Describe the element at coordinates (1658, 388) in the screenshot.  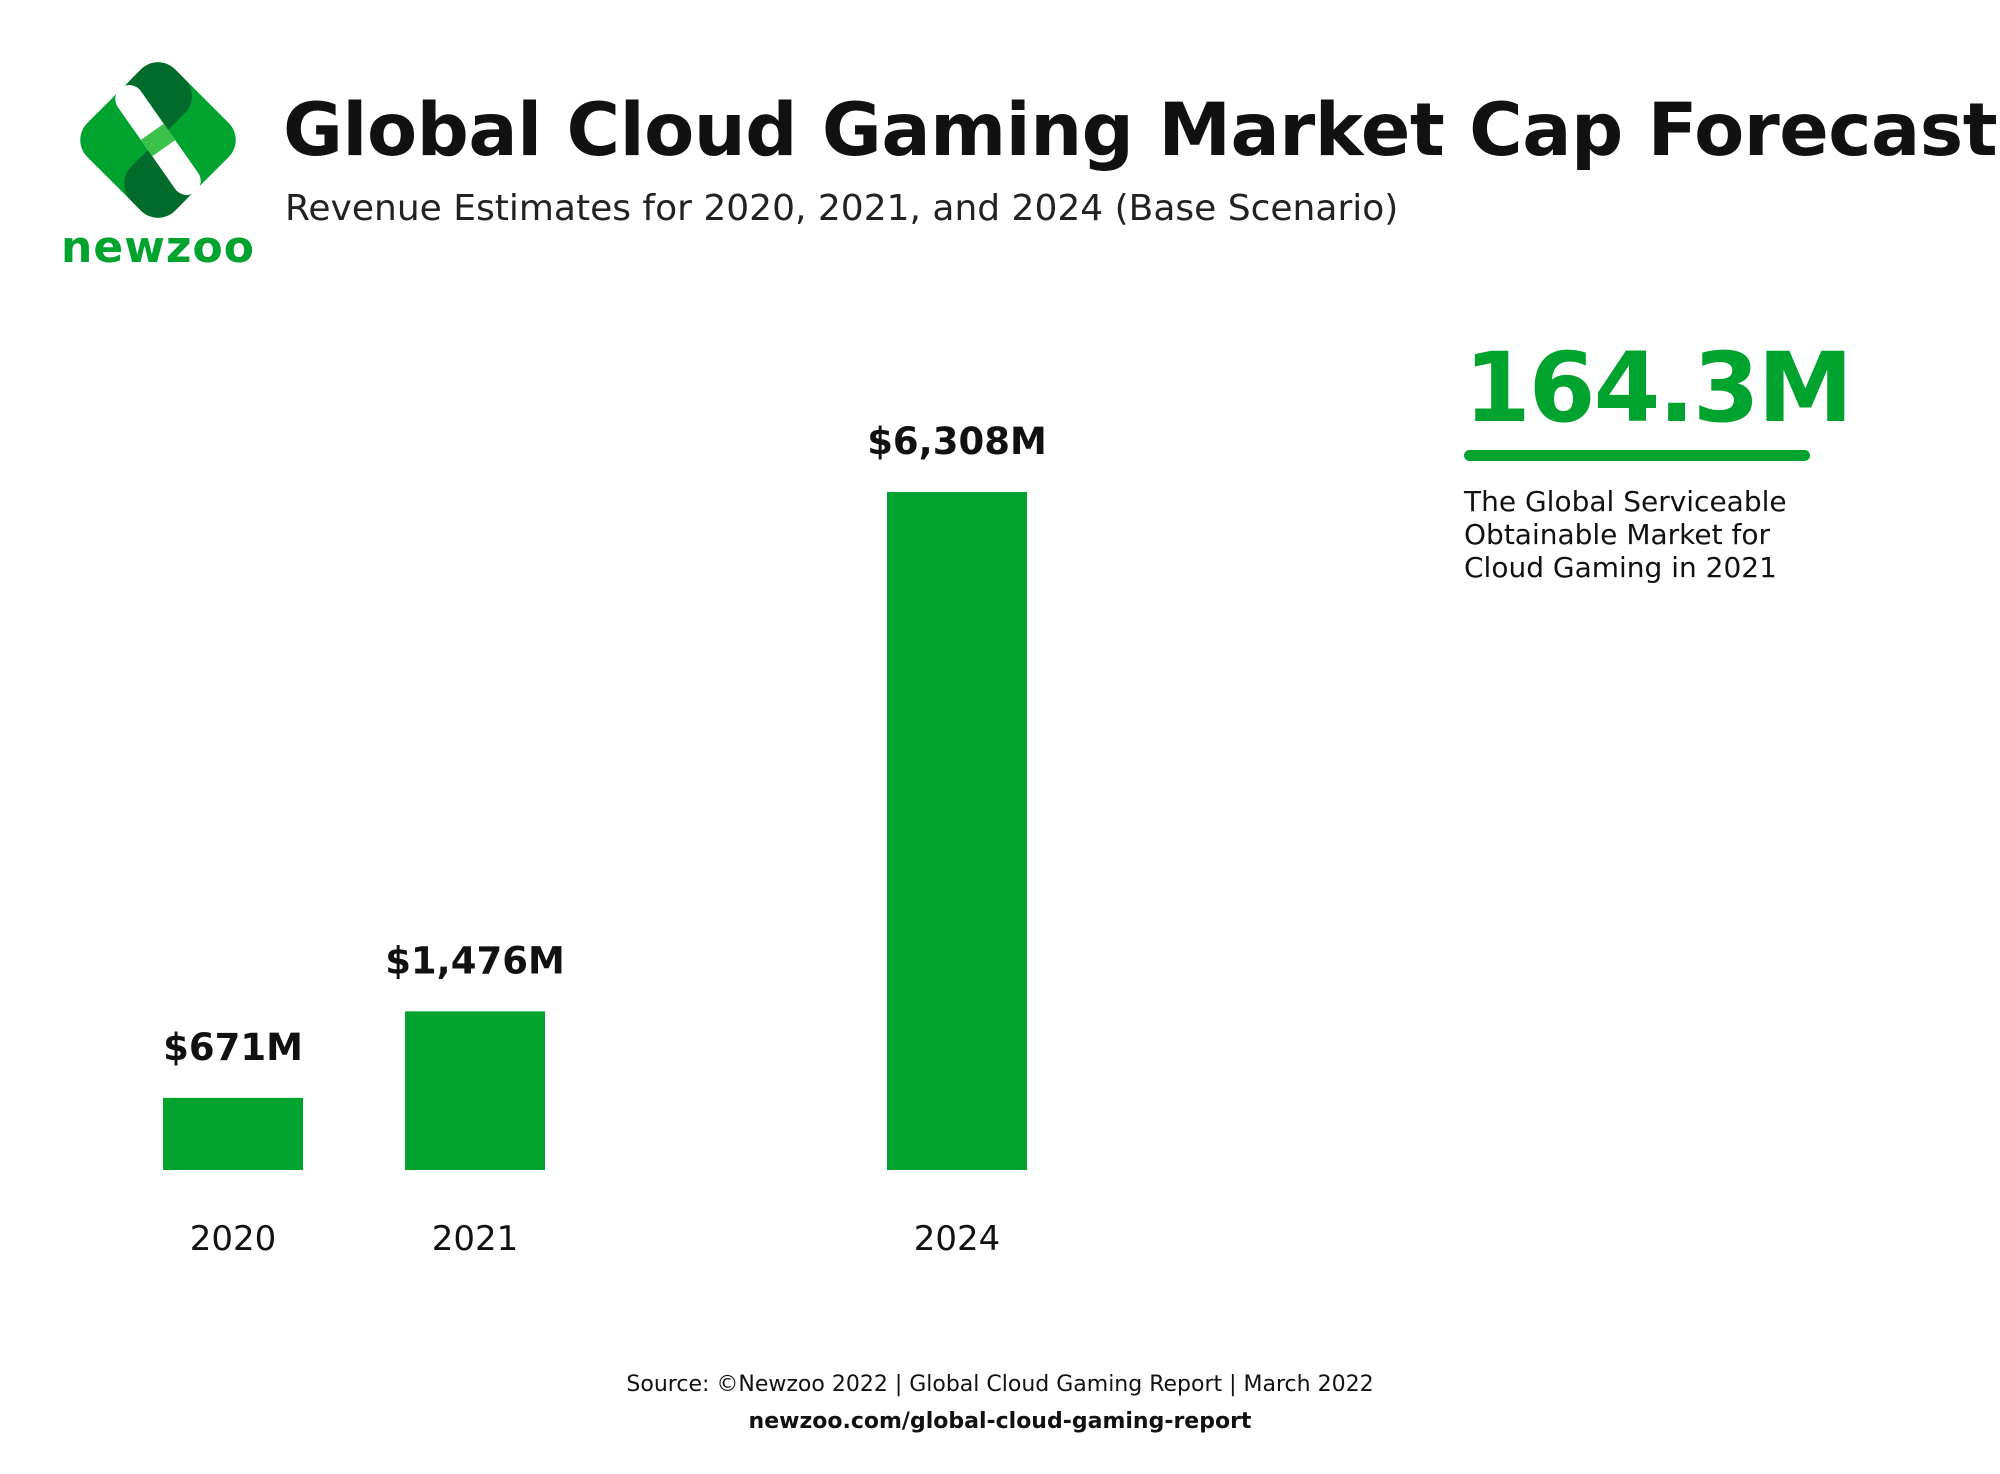
I see `callout-value: 164.3M` at that location.